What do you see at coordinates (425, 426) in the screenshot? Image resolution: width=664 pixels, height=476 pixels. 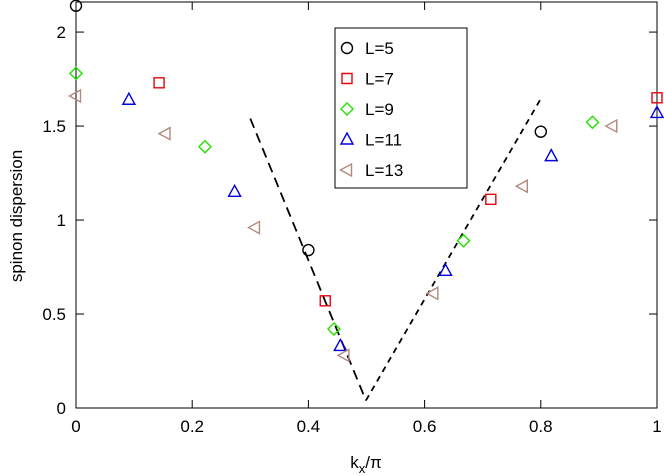 I see `x-tick-label: 0.6` at bounding box center [425, 426].